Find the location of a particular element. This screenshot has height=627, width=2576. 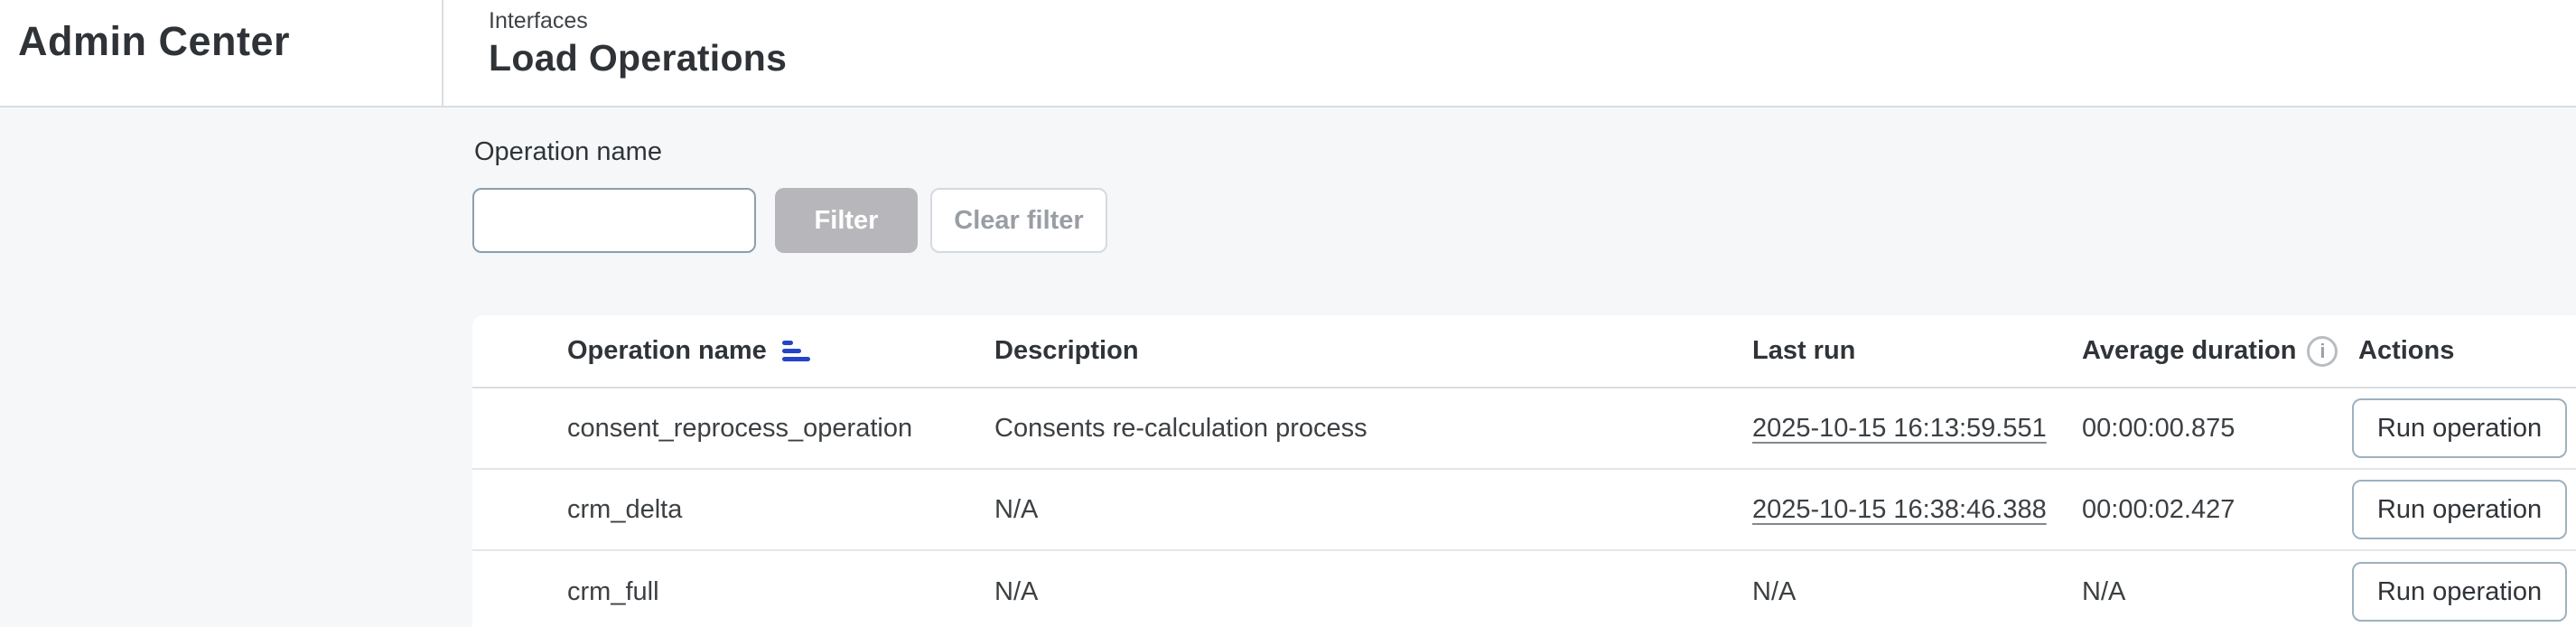

column-header-actions: Actions is located at coordinates (2406, 350).